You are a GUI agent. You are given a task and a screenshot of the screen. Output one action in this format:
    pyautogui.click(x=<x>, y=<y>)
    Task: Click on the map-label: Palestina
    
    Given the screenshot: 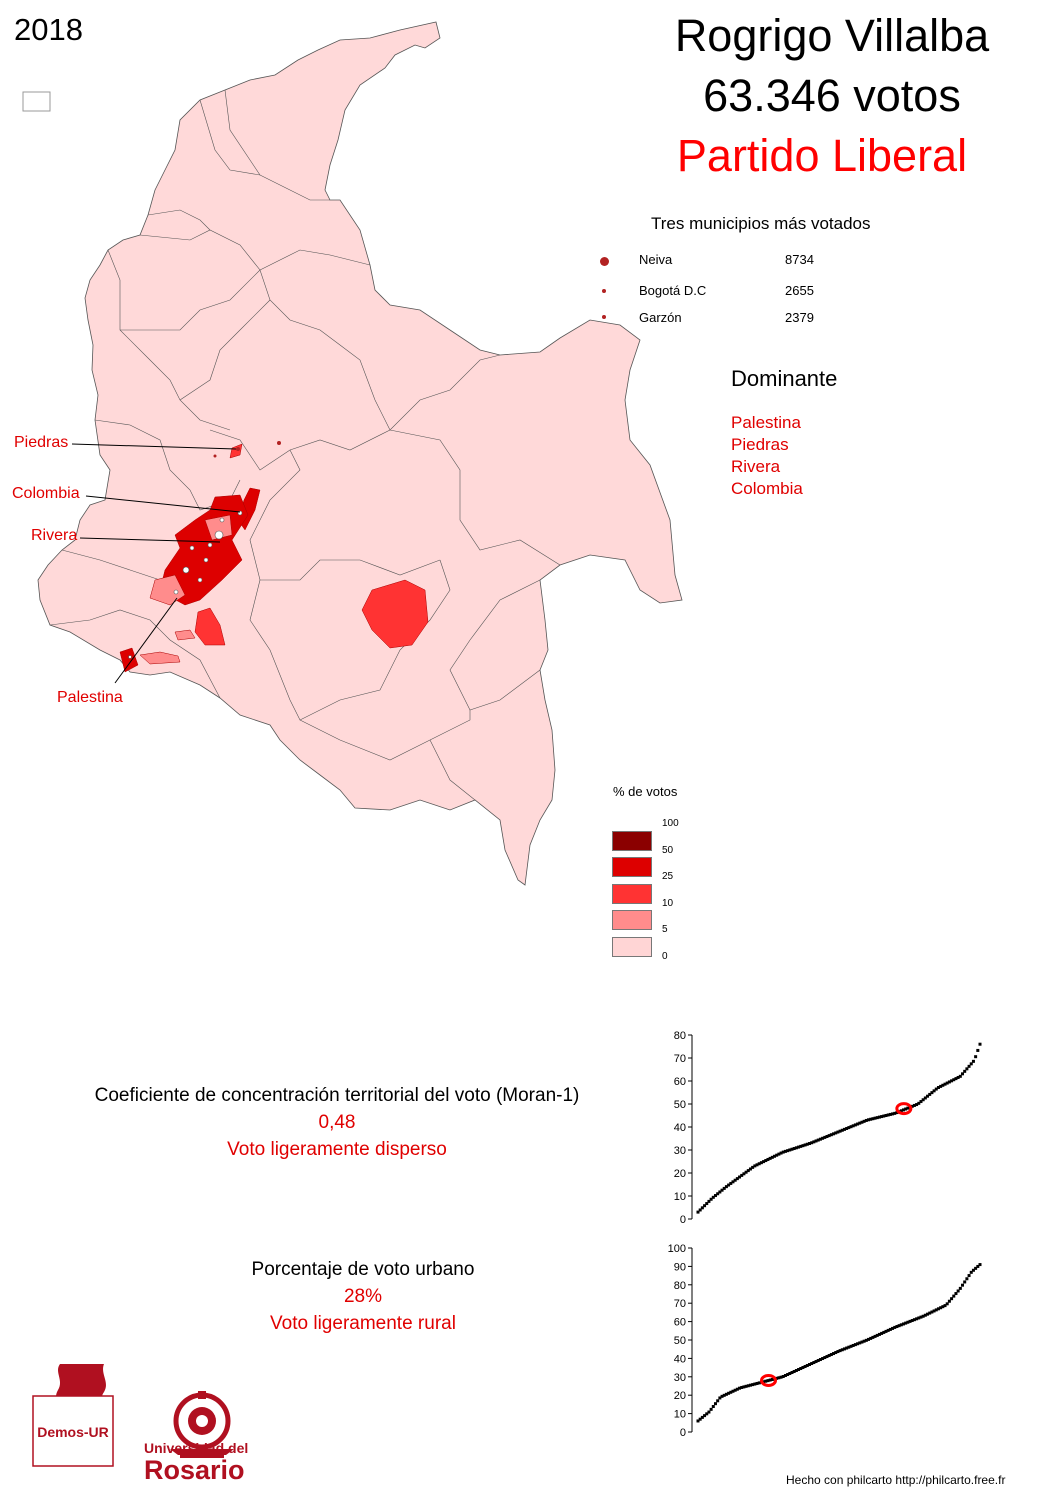 What is the action you would take?
    pyautogui.click(x=90, y=697)
    